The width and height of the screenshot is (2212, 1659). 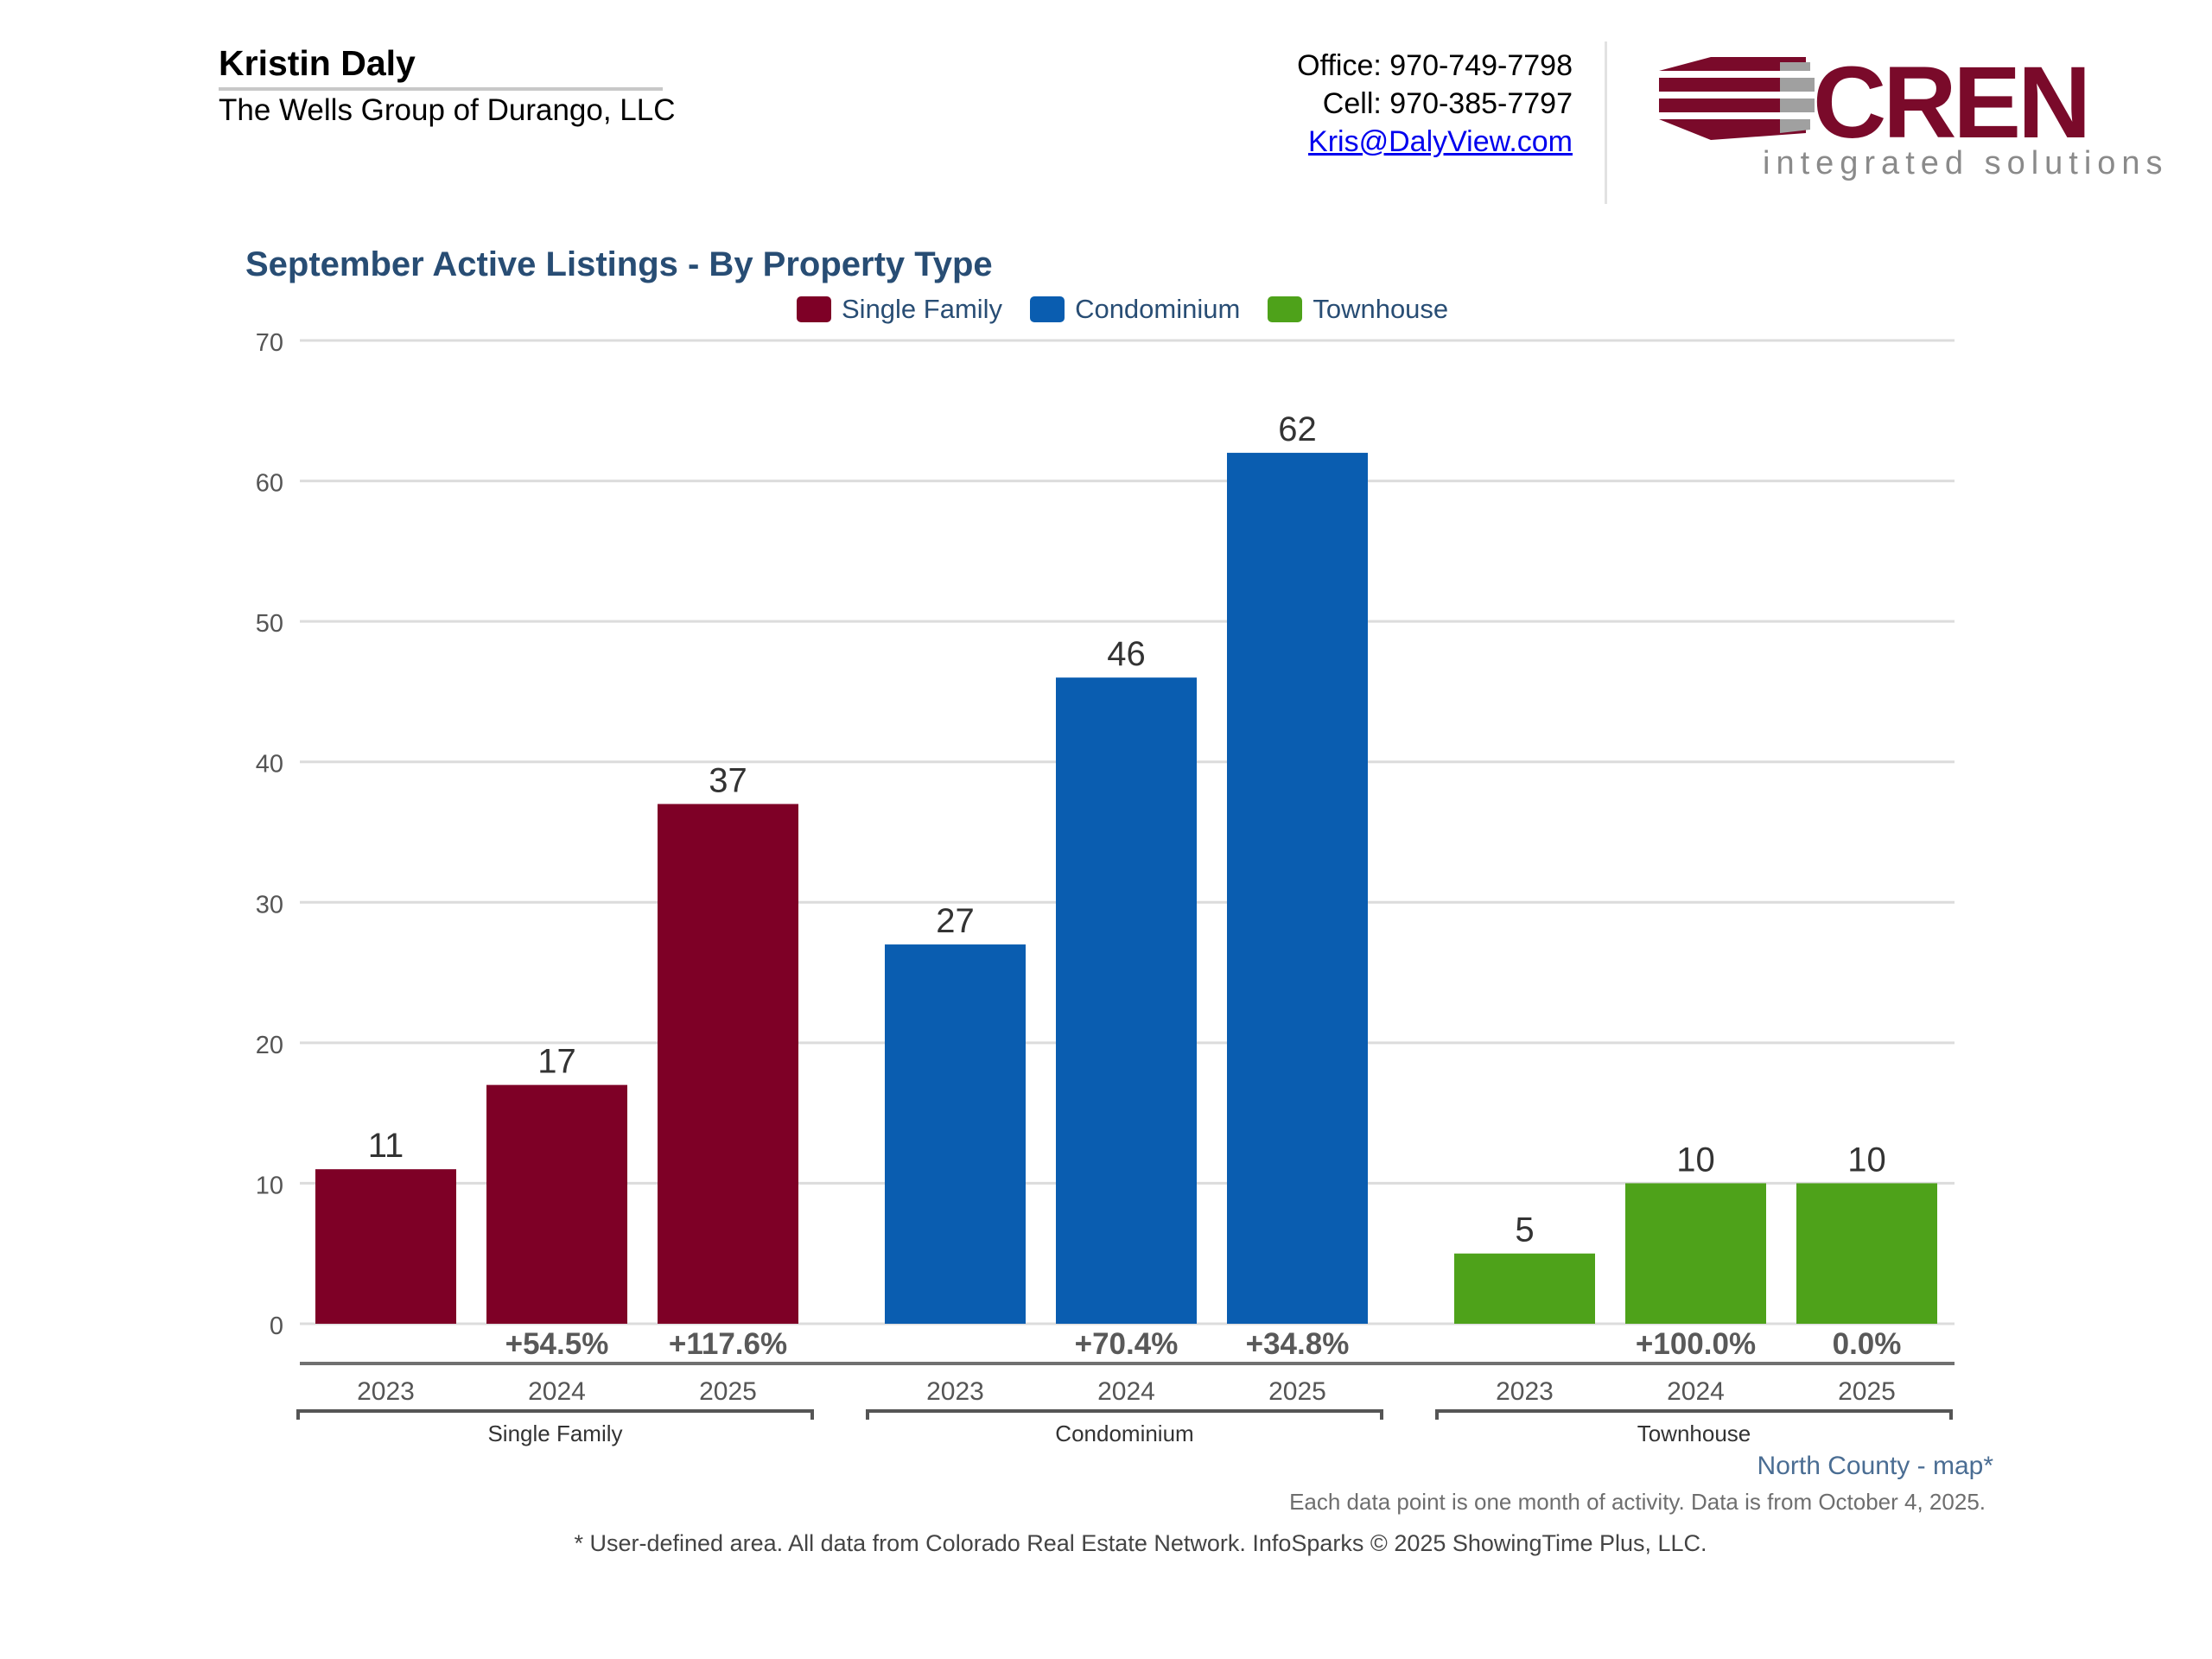 I want to click on change-label: +54.5%, so click(x=557, y=1344).